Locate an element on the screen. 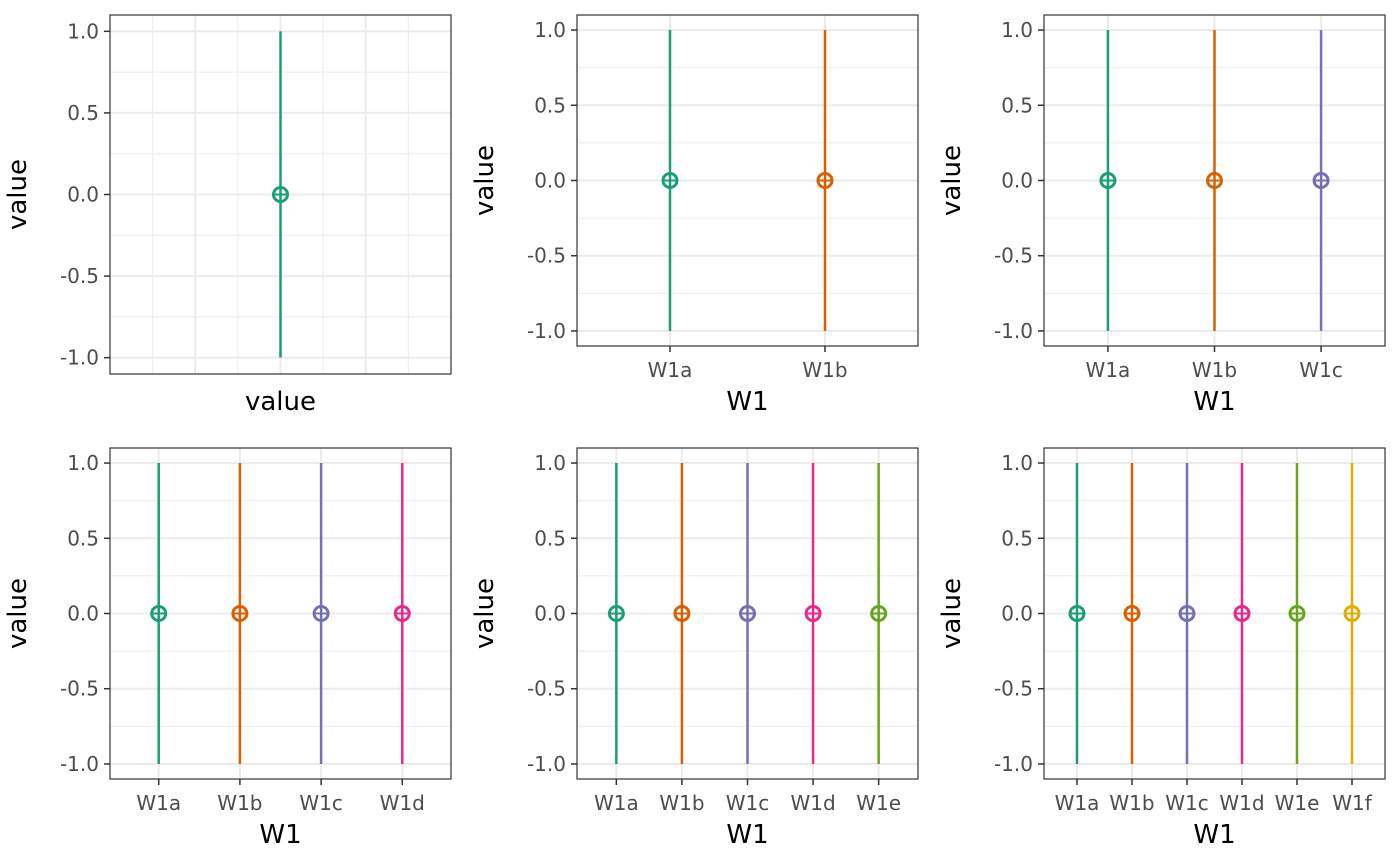 This screenshot has width=1400, height=865. chart-panel-3: 1.0 0.5 0.0 -0.5 -1.0 W1a W1b W1c W1 value is located at coordinates (1161, 215).